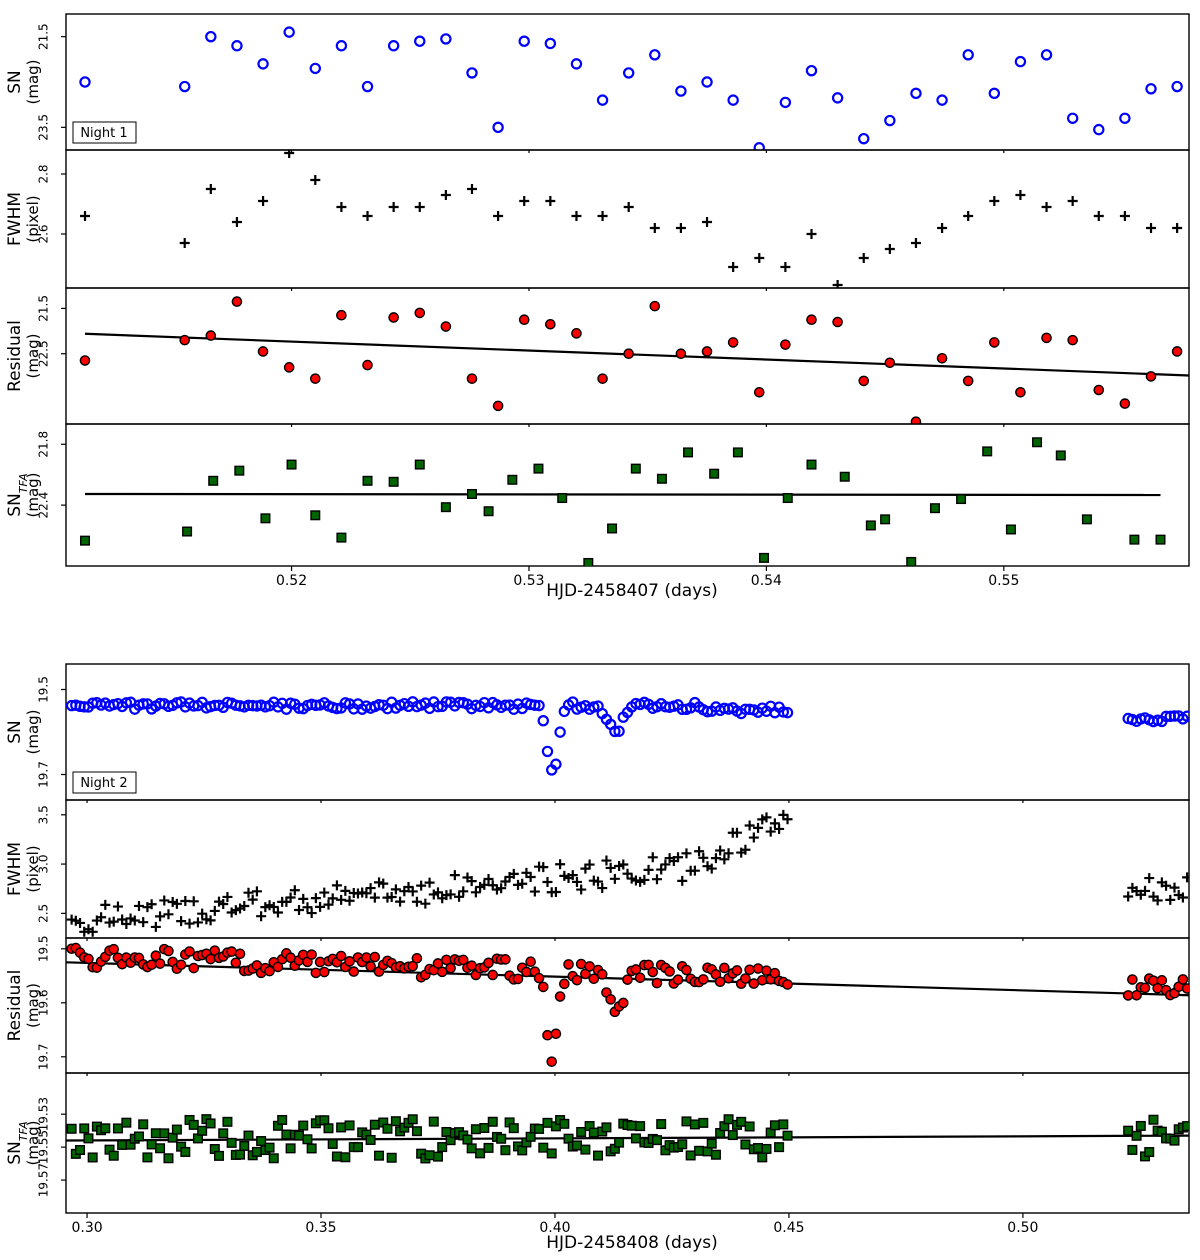  I want to click on y-tick-label: 19.7, so click(44, 1056).